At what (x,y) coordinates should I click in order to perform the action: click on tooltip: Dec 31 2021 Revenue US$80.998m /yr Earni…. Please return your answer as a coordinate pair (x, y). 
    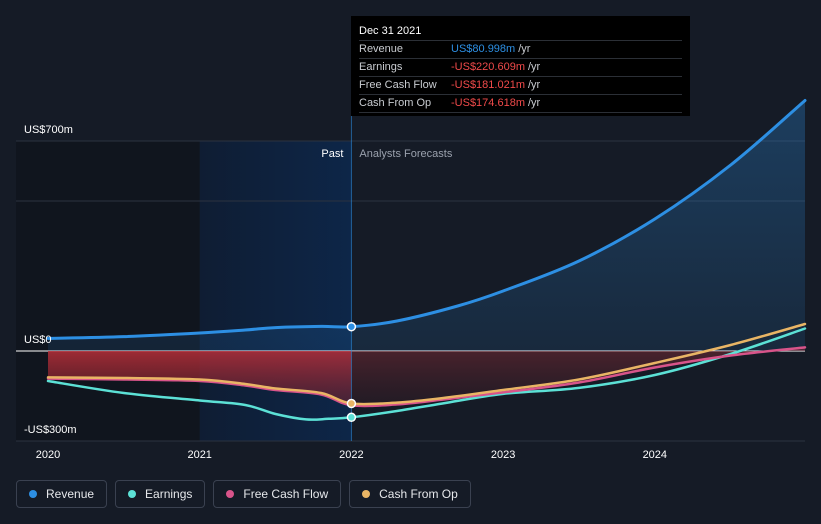
    Looking at the image, I should click on (520, 66).